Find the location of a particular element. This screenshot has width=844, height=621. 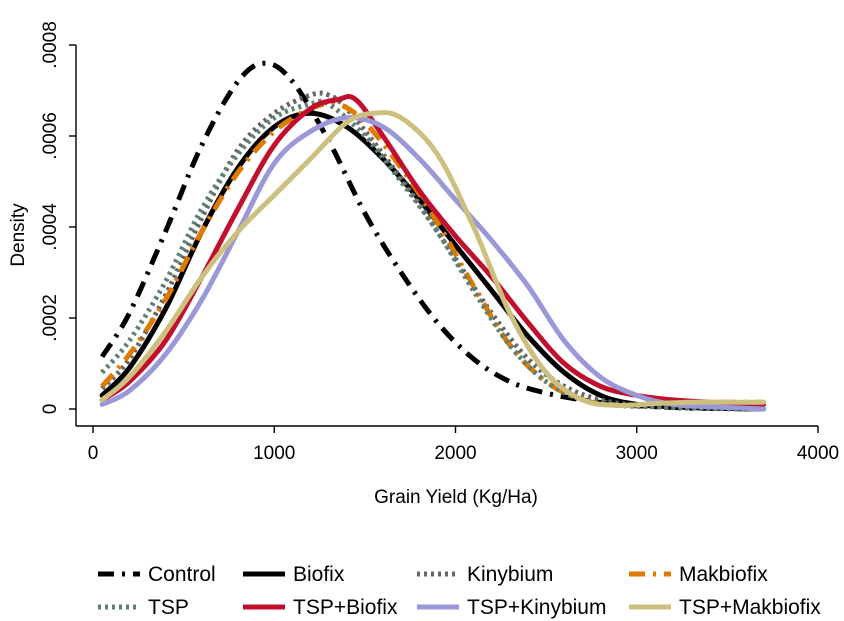

y-tick-label: .0008 is located at coordinates (50, 45).